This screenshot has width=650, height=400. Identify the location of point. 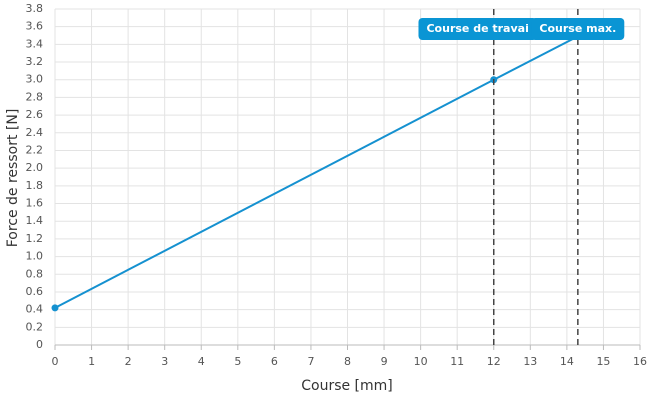
(55, 308).